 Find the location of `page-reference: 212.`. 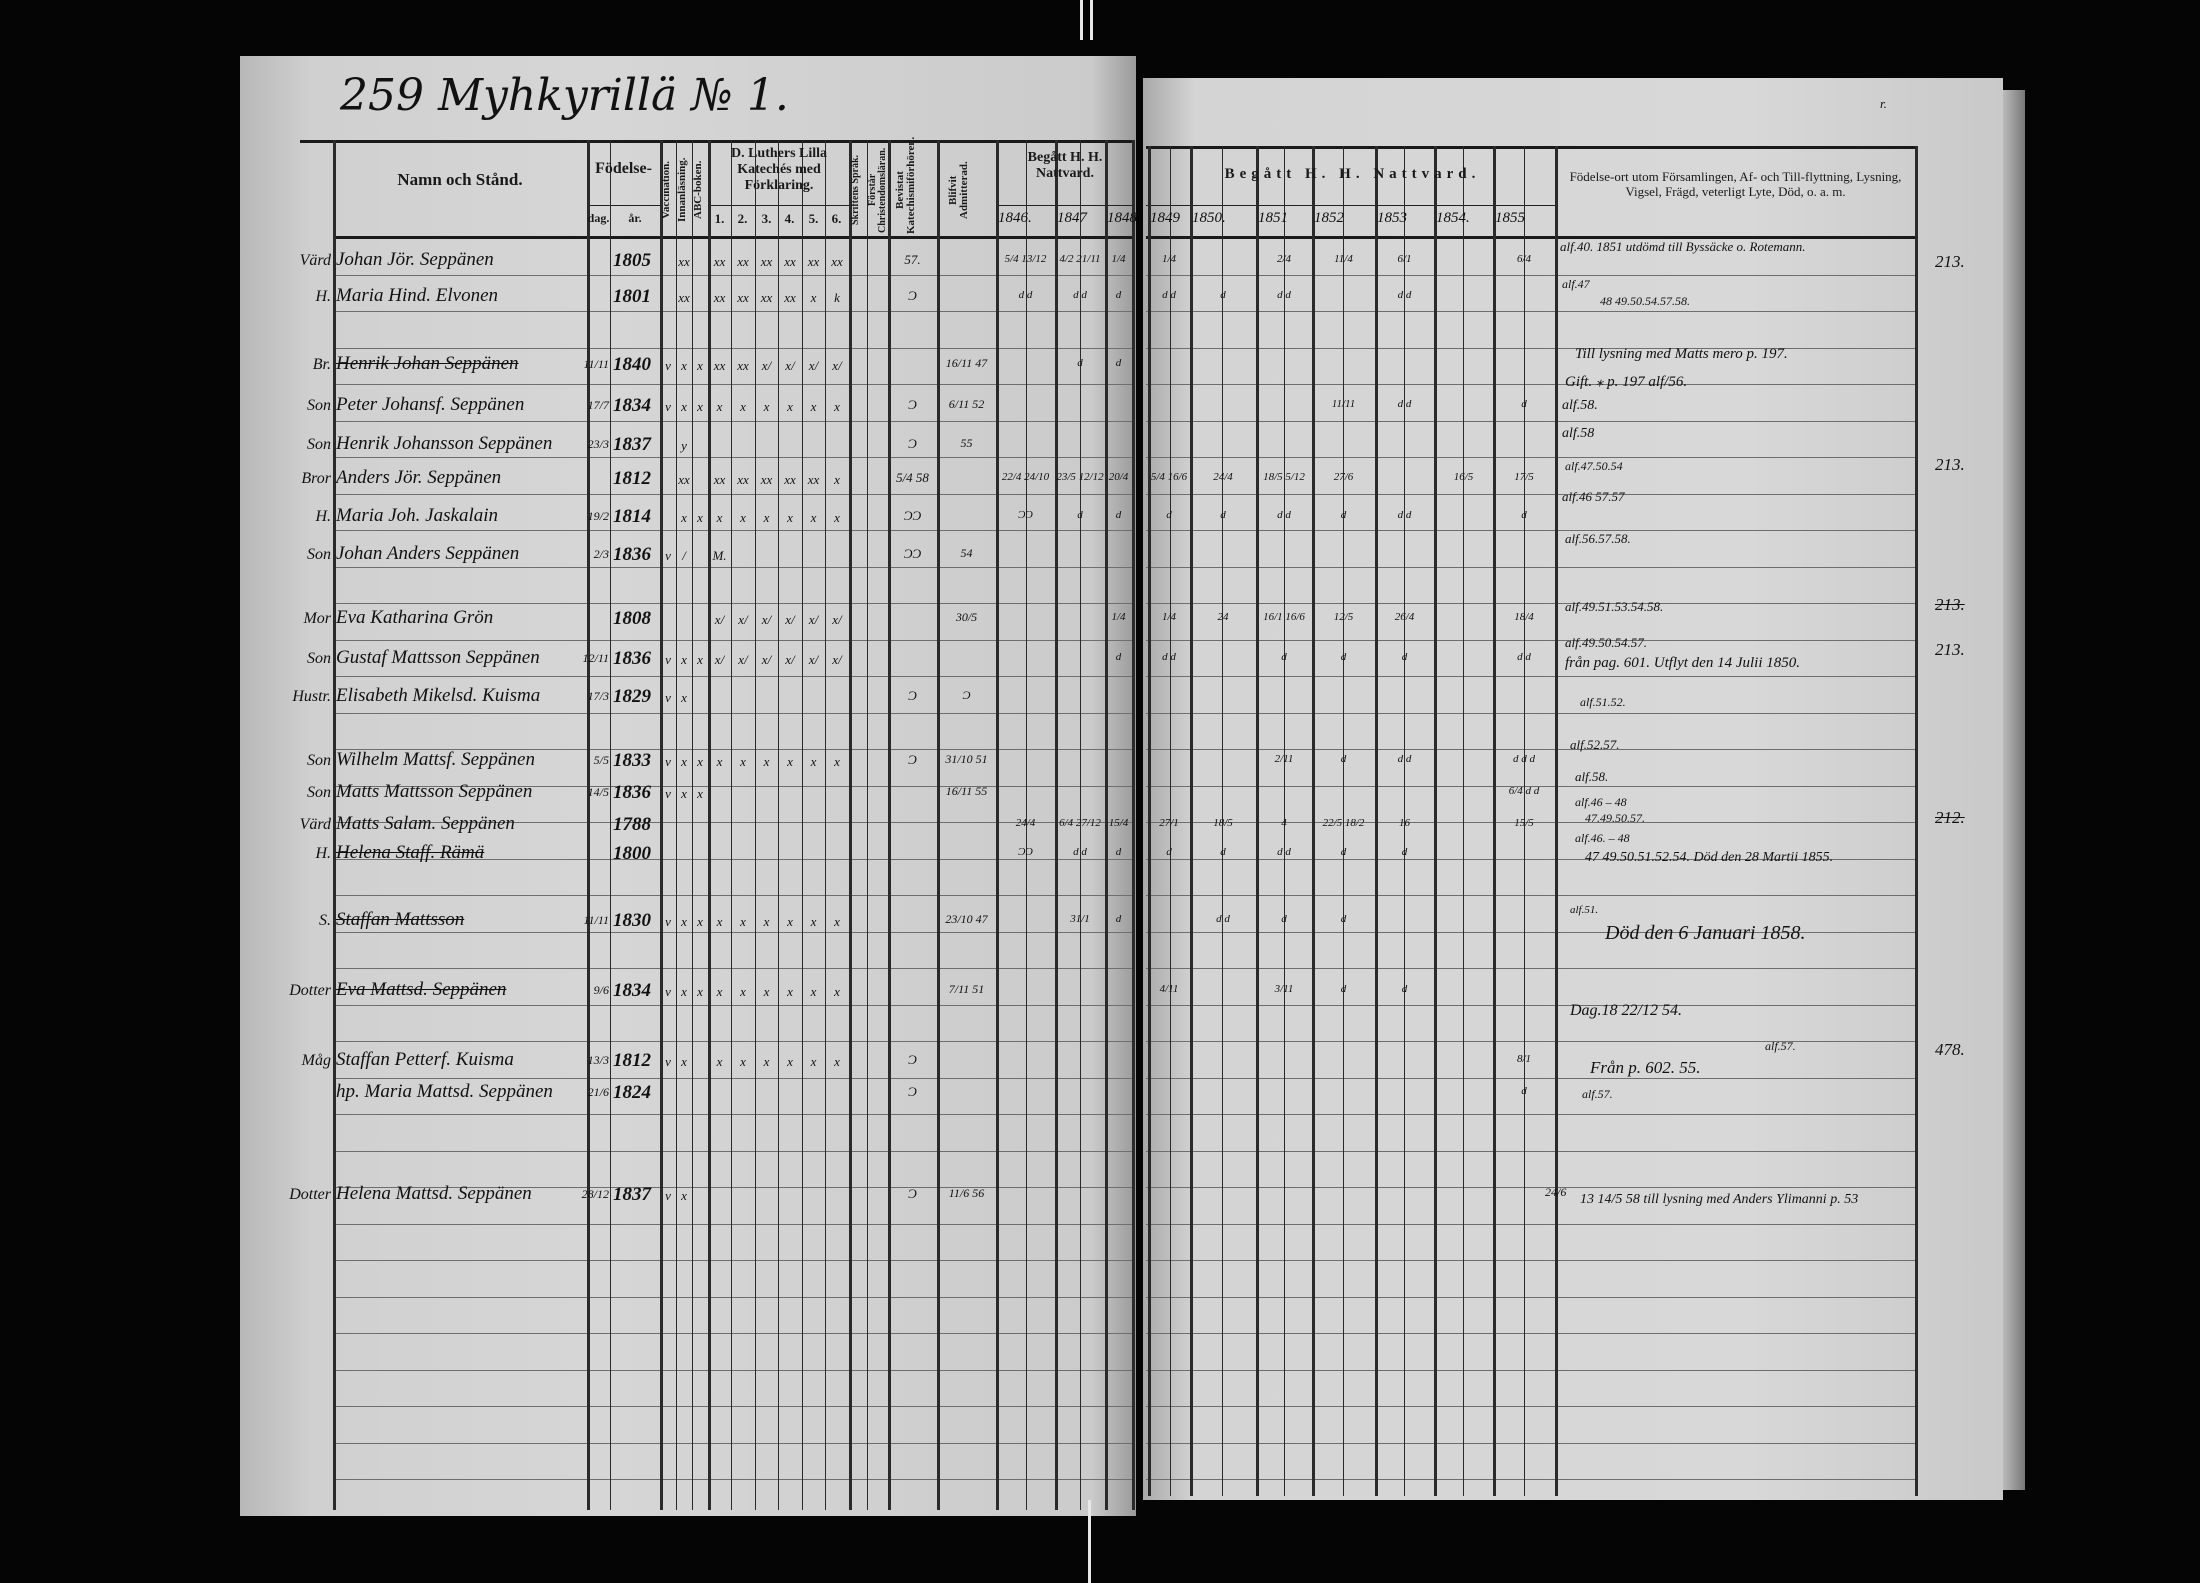

page-reference: 212. is located at coordinates (1950, 817).